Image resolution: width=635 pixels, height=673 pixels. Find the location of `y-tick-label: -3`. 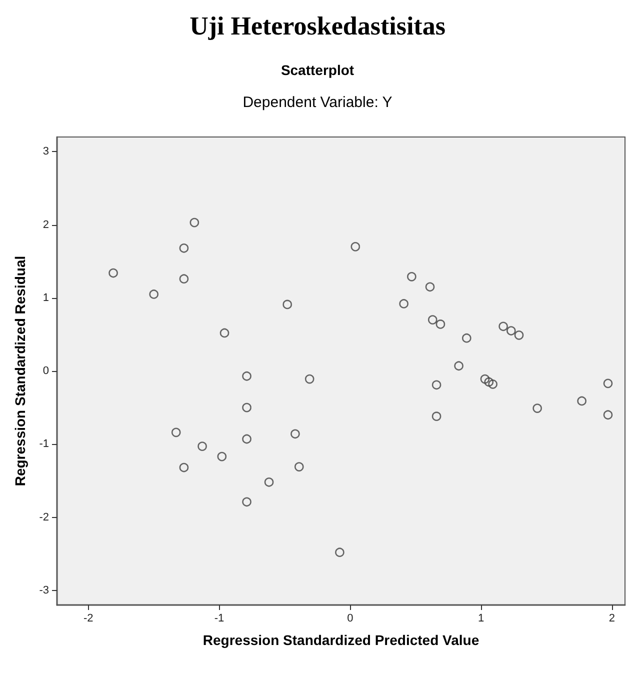

y-tick-label: -3 is located at coordinates (44, 590).